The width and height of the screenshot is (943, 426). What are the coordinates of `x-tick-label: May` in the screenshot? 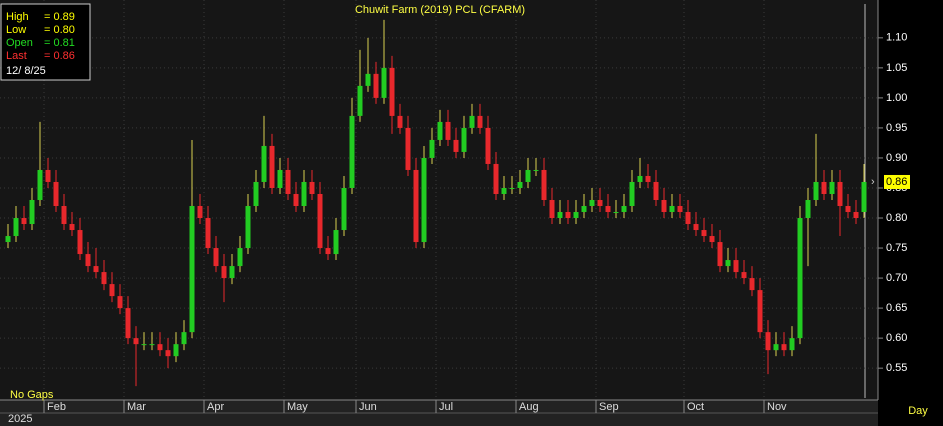 It's located at (297, 407).